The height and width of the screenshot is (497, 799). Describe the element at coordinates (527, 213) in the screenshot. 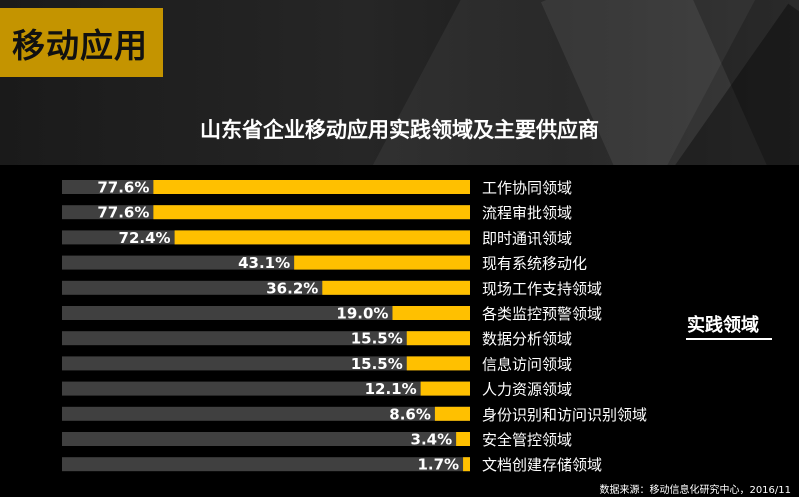

I see `category-label: 流程审批领域` at that location.